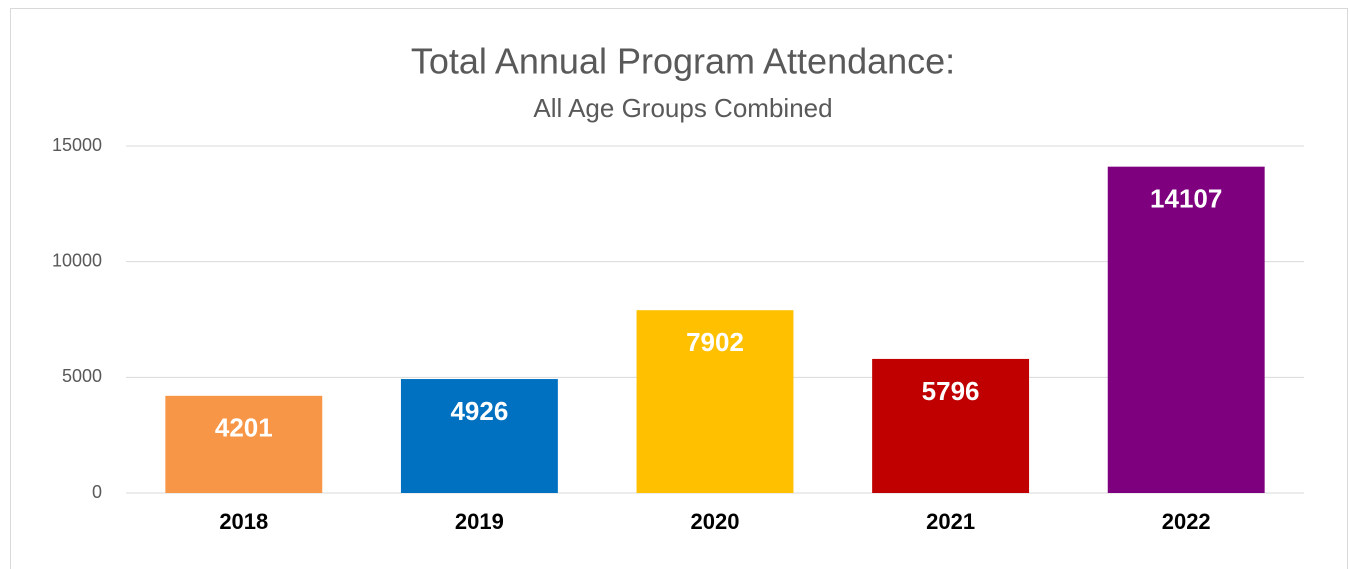 This screenshot has width=1350, height=569. I want to click on chart-subtitle: All Age Groups Combined, so click(682, 108).